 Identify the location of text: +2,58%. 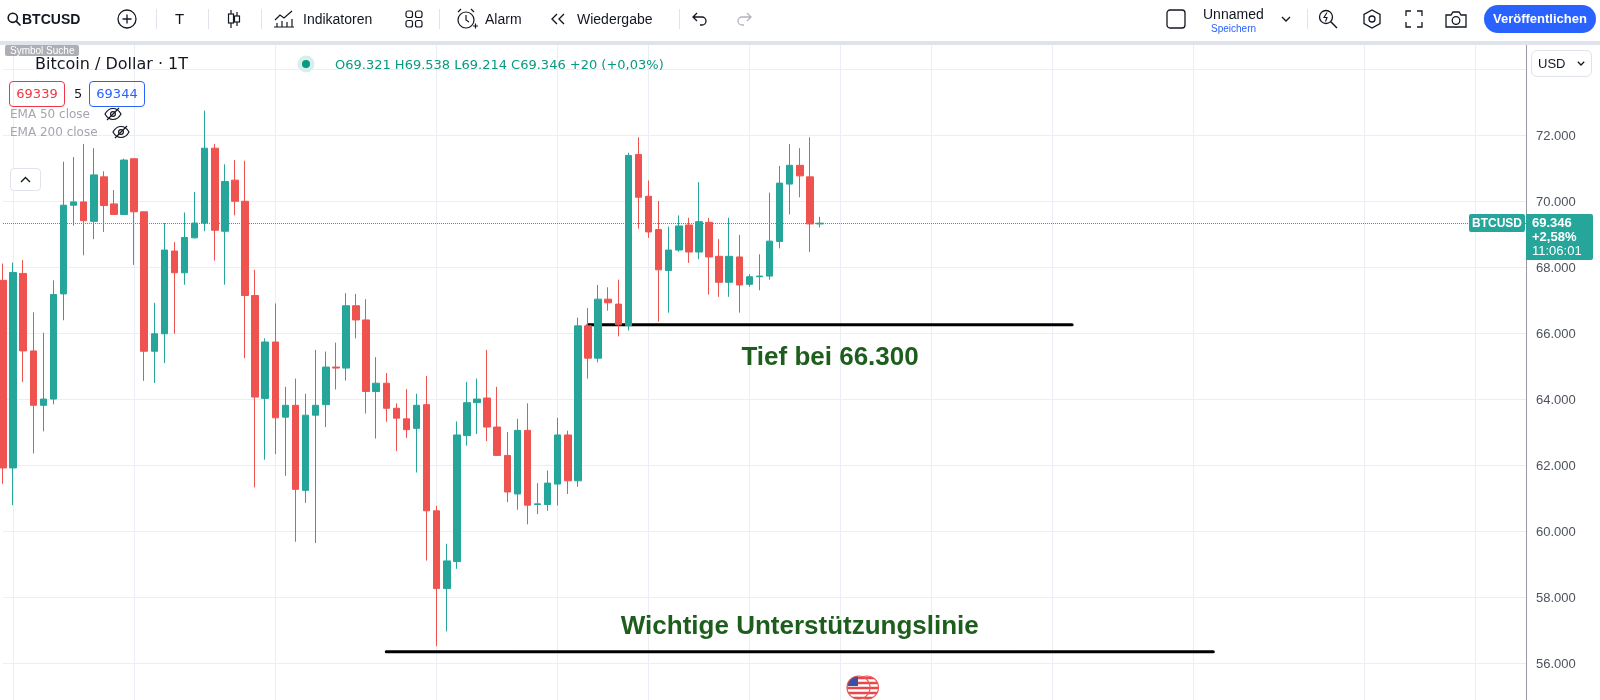
(1554, 237).